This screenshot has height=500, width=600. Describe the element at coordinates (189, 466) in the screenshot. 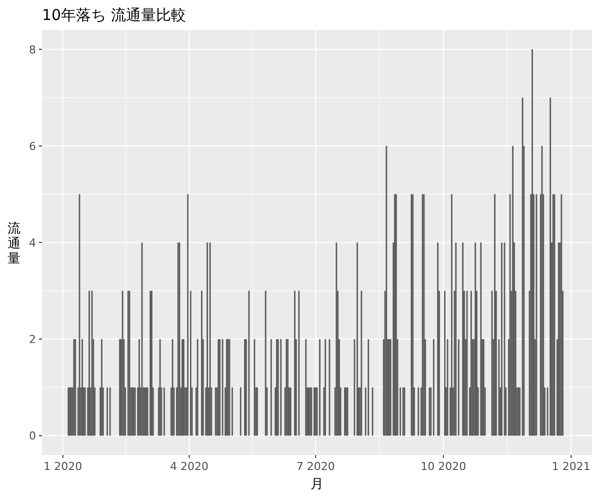

I see `x-tick-label: 4 2020` at that location.